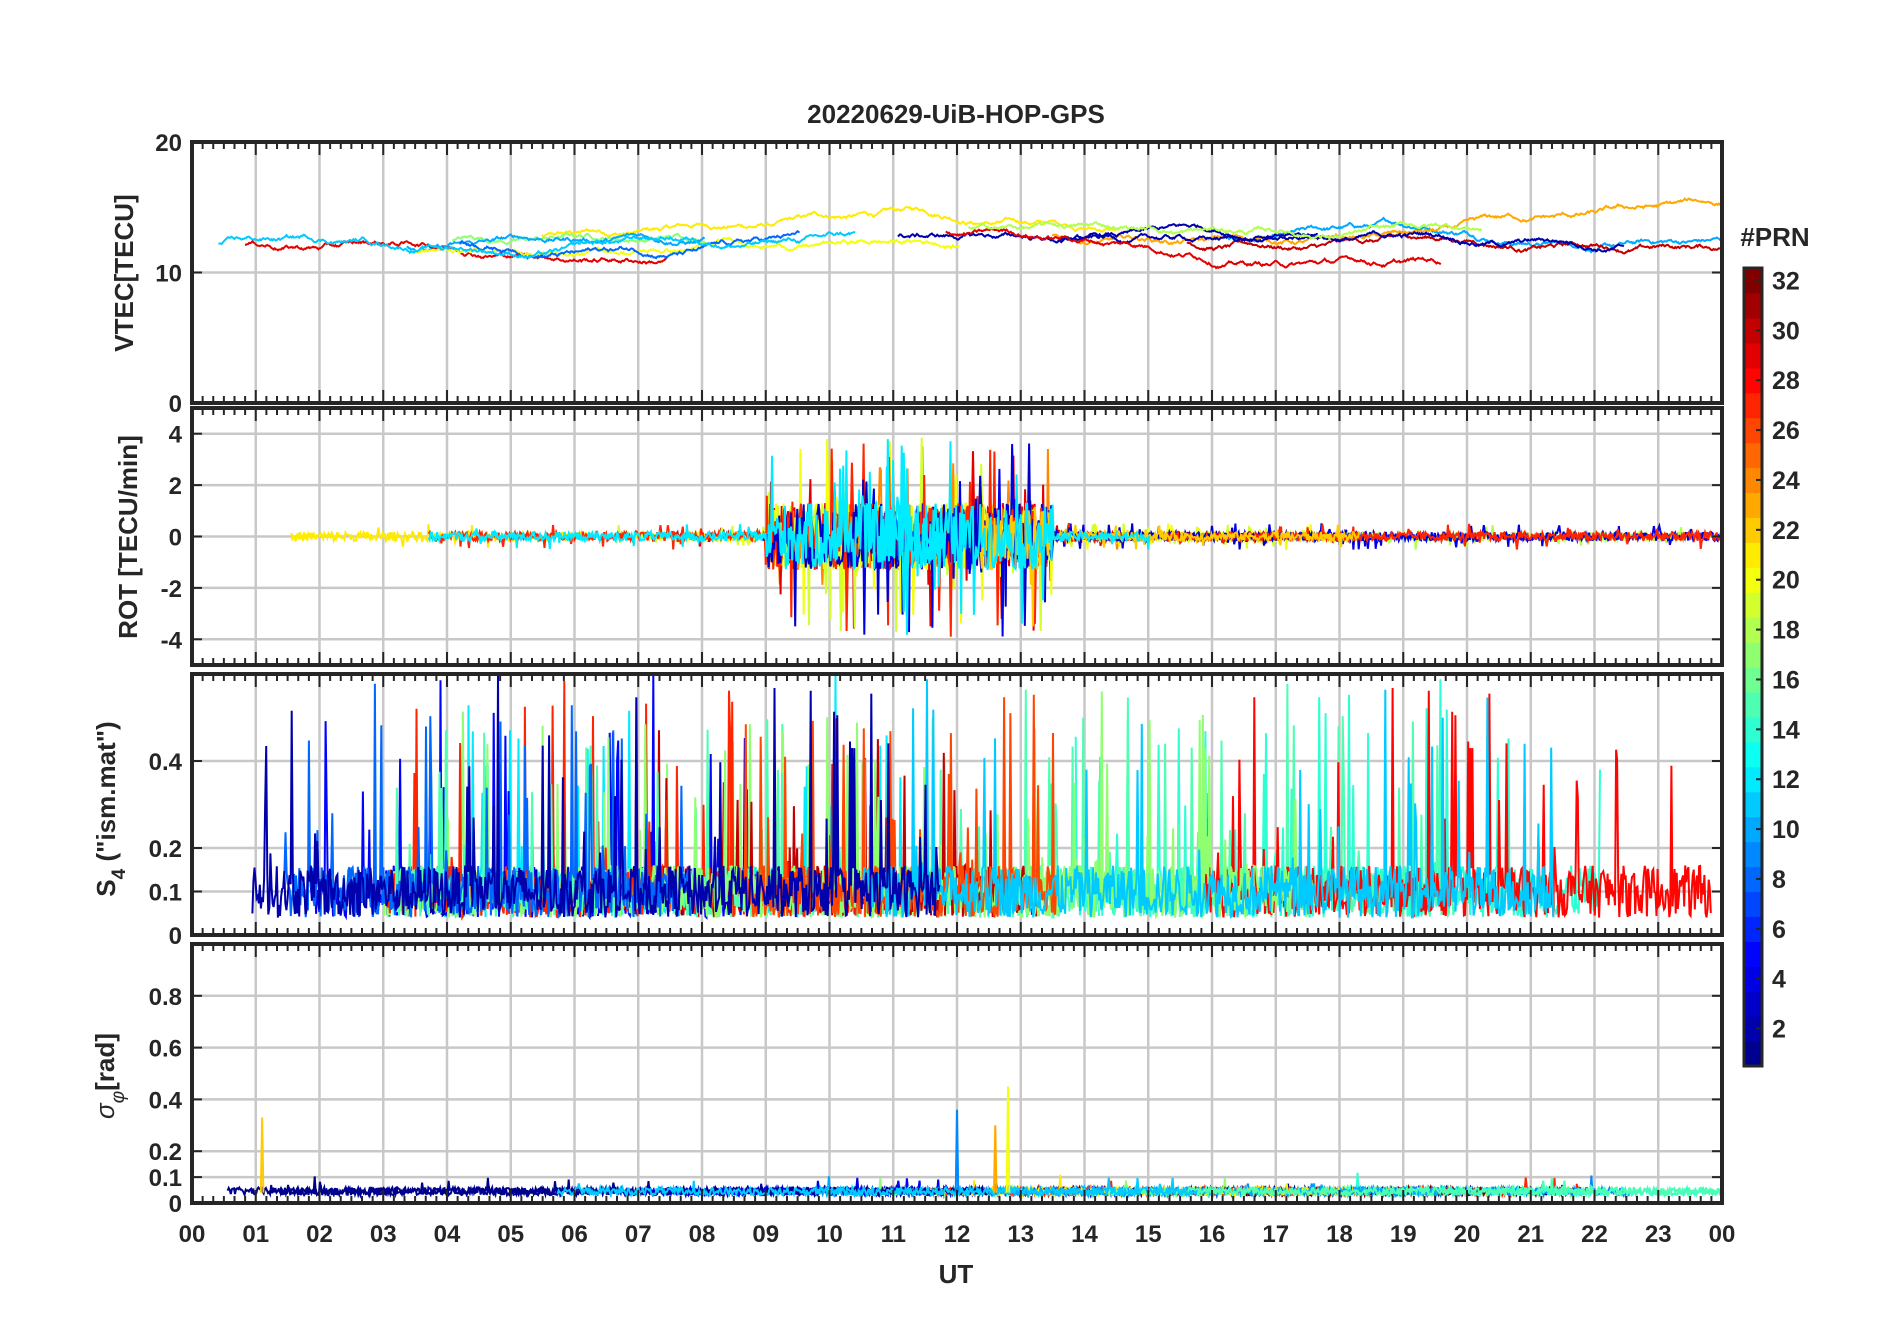 This screenshot has height=1330, width=1902. Describe the element at coordinates (105, 1110) in the screenshot. I see `sigphi-ylabel-main: σ` at that location.